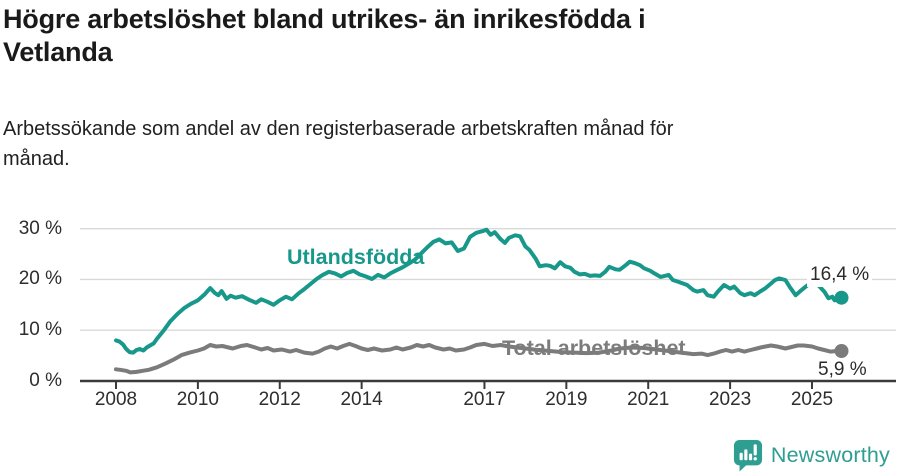 The height and width of the screenshot is (474, 900). Describe the element at coordinates (58, 52) in the screenshot. I see `page-title-line2: Vetlanda` at that location.